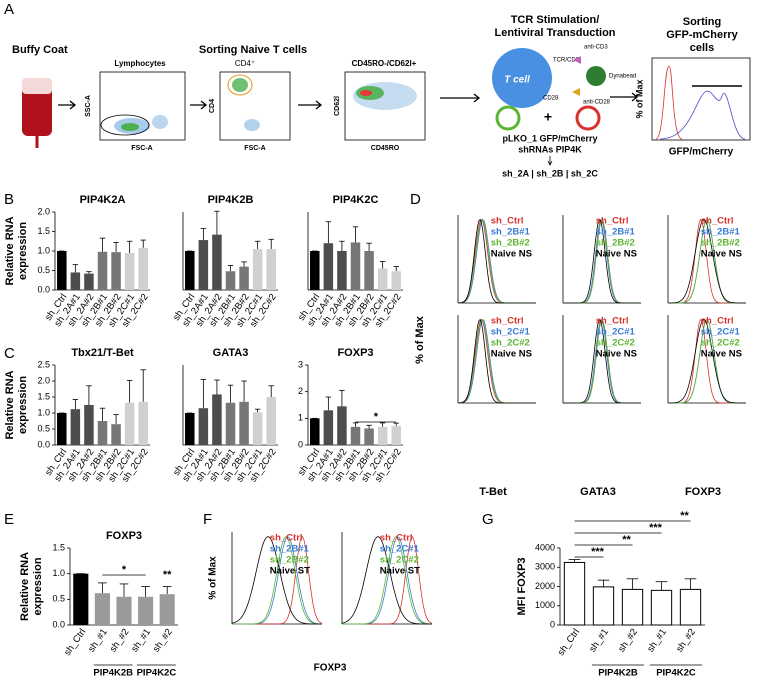  What do you see at coordinates (702, 22) in the screenshot?
I see `step-title: Sorting` at bounding box center [702, 22].